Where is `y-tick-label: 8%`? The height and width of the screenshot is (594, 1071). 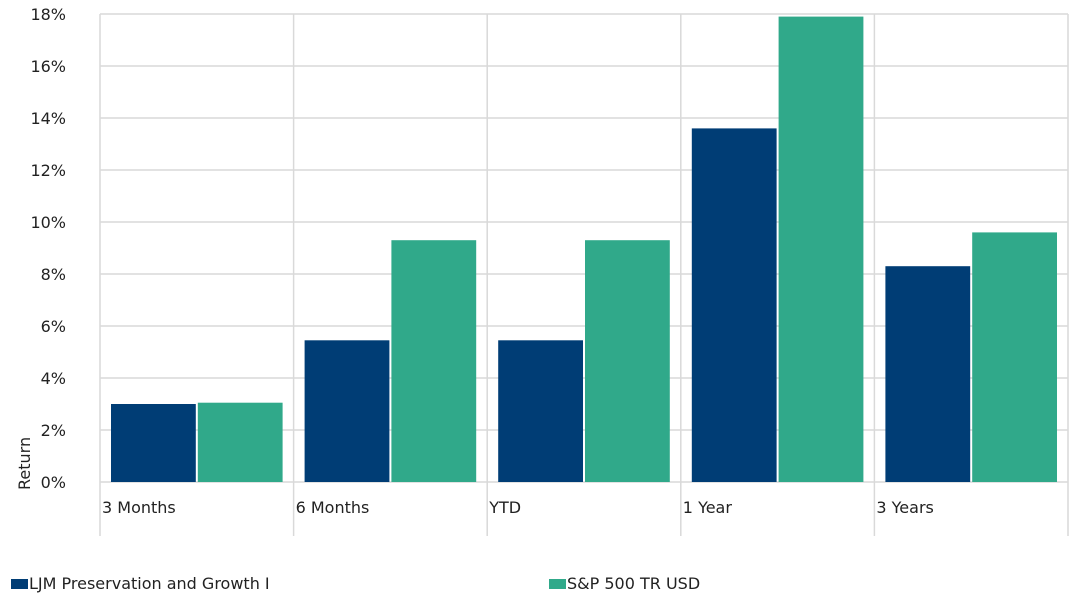
y-tick-label: 8% is located at coordinates (53, 274).